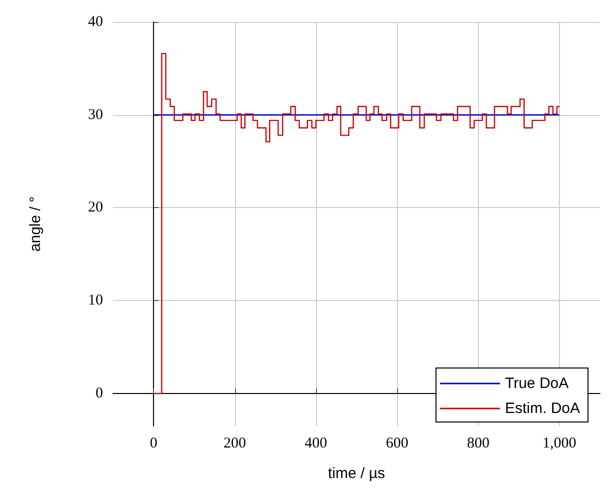  I want to click on y-tick-label: 10, so click(95, 300).